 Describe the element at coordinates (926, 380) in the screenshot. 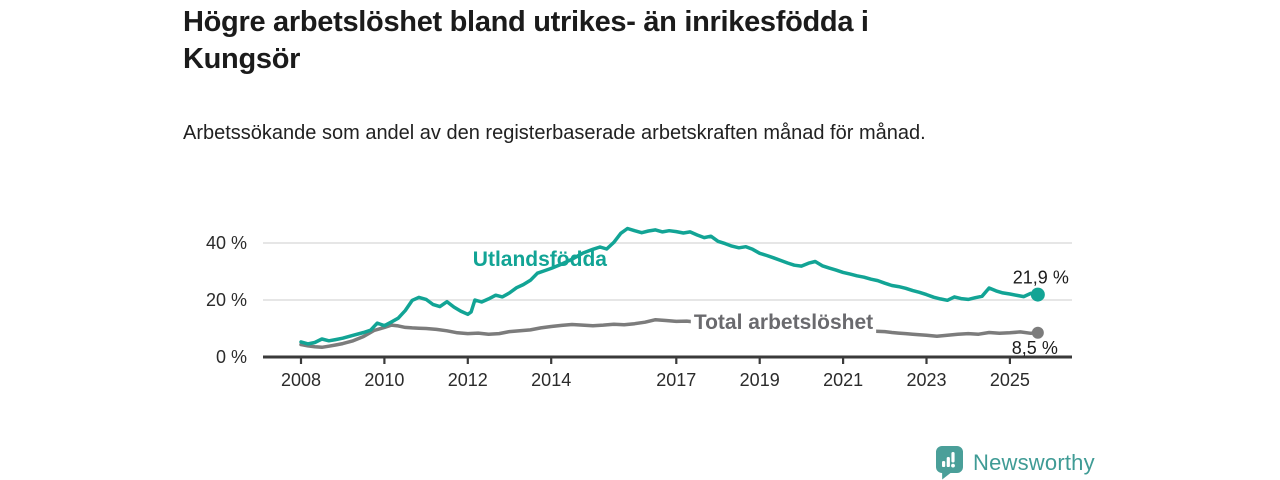

I see `x-tick-label: 2023` at that location.